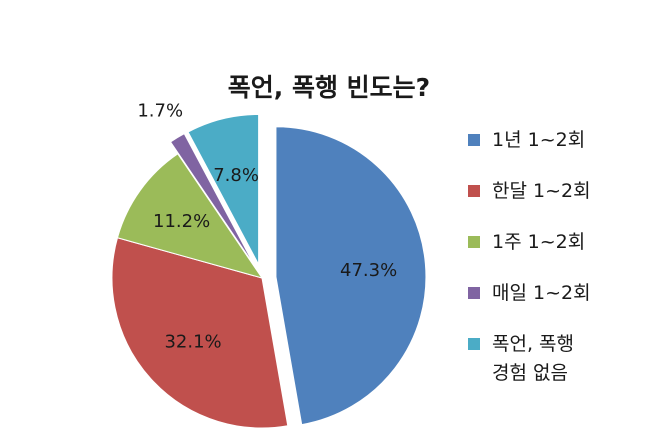  I want to click on legend-item-5: 폭언, 폭행 경험 없음, so click(529, 359).